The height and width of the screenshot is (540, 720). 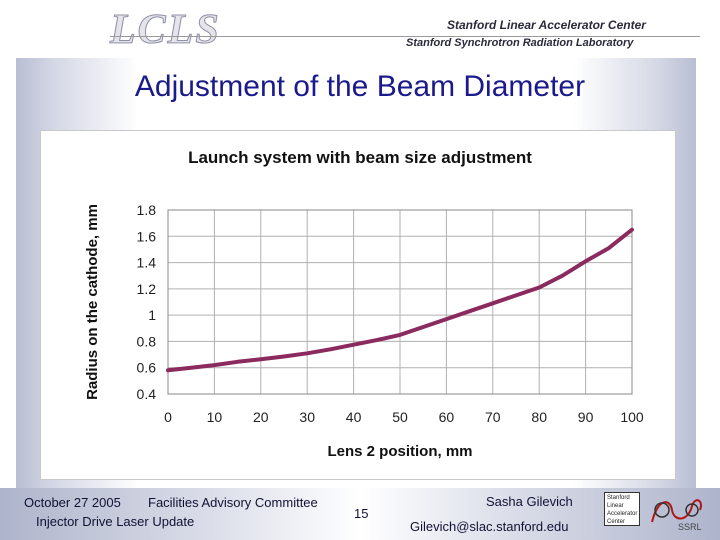 What do you see at coordinates (546, 25) in the screenshot?
I see `slac-org-name: Stanford Linear Accelerator Center` at bounding box center [546, 25].